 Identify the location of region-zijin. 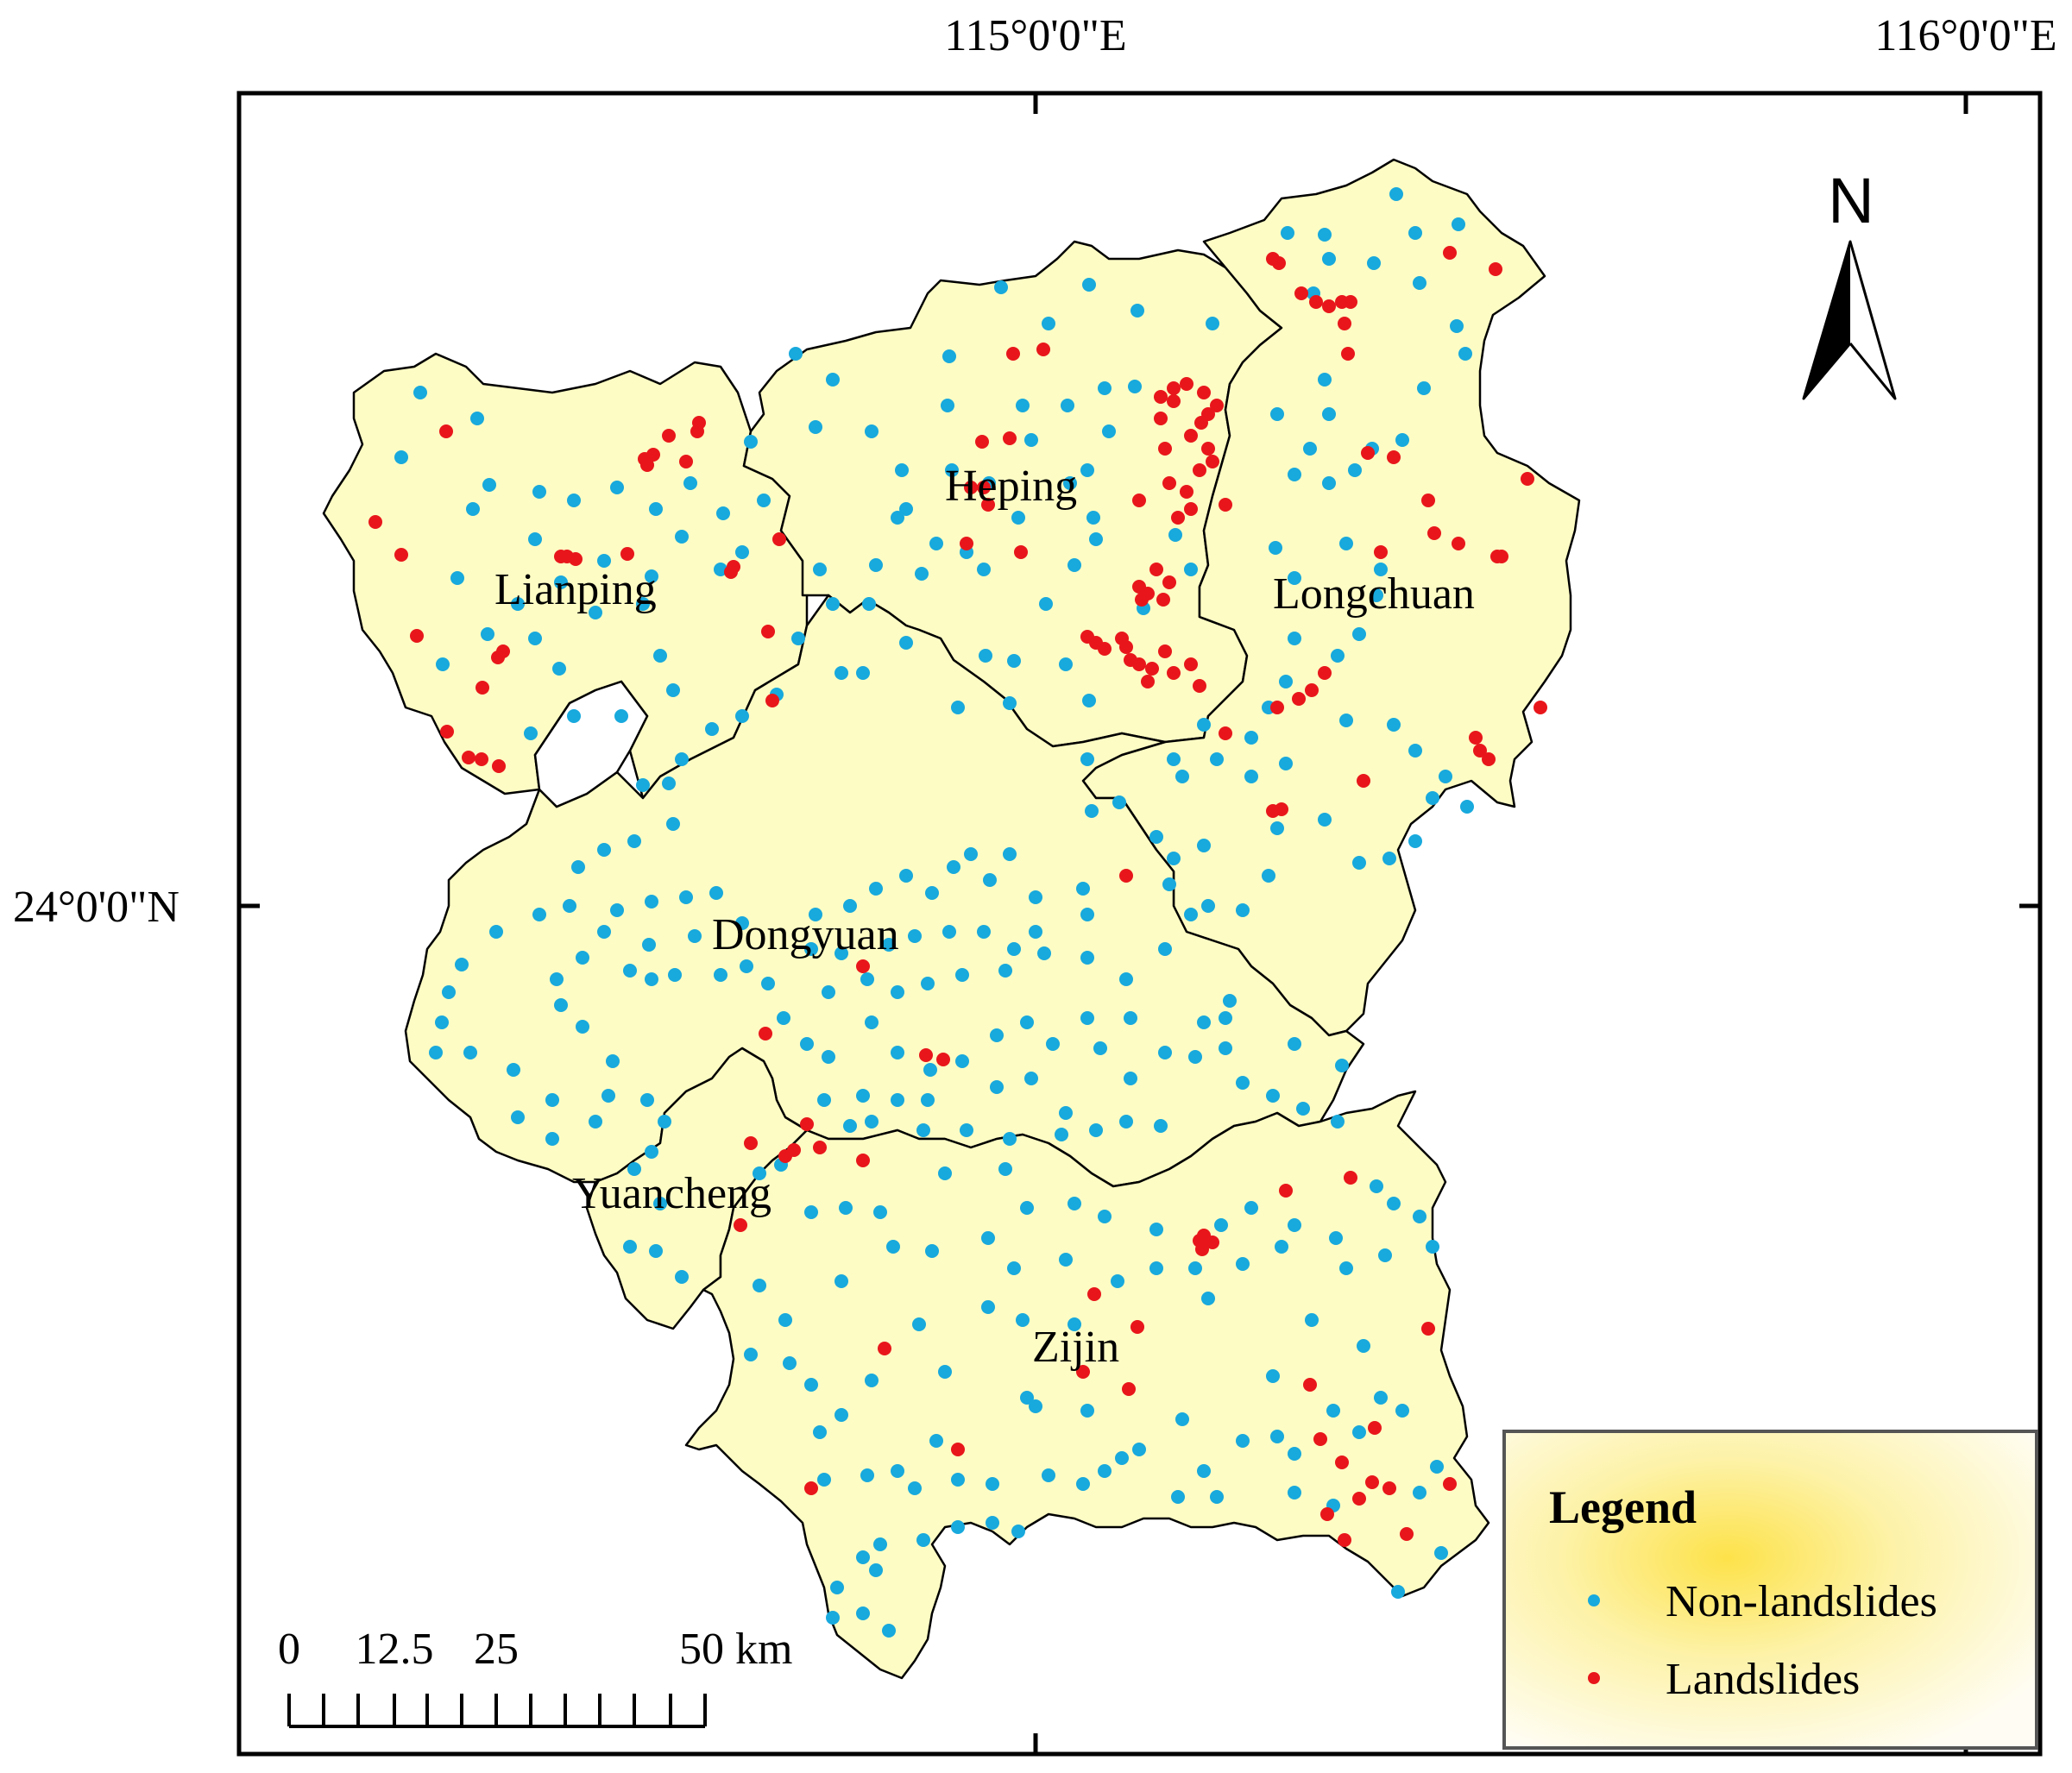
(1087, 1385).